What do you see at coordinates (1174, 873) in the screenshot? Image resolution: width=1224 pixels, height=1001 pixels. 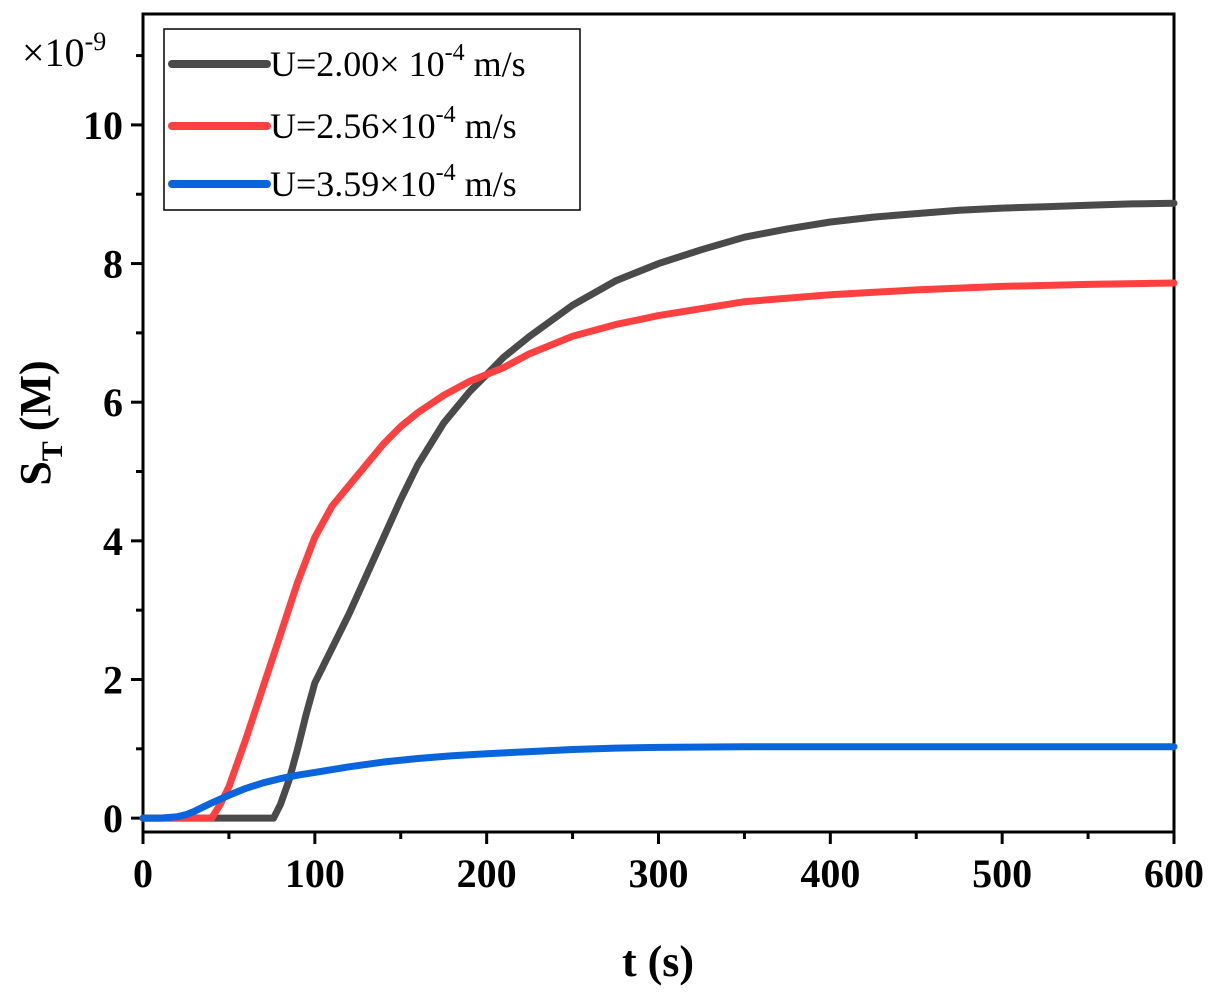 I see `x-tick-label: 600` at bounding box center [1174, 873].